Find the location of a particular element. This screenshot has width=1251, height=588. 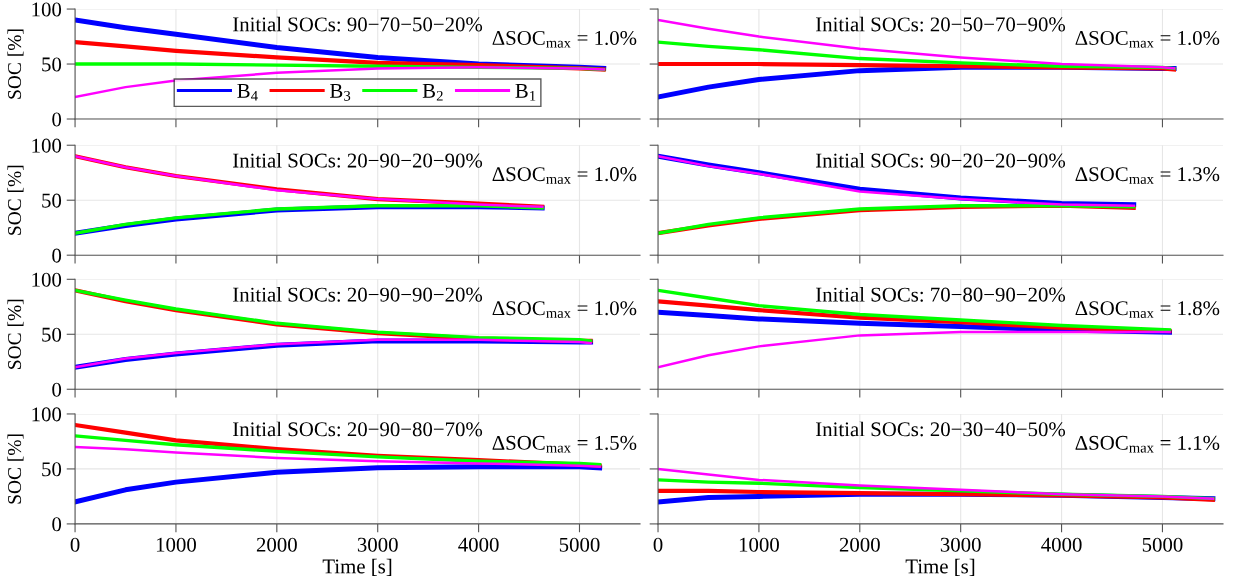

annotation: ΔSOC$_{max}$ = 1.3% is located at coordinates (1147, 175).